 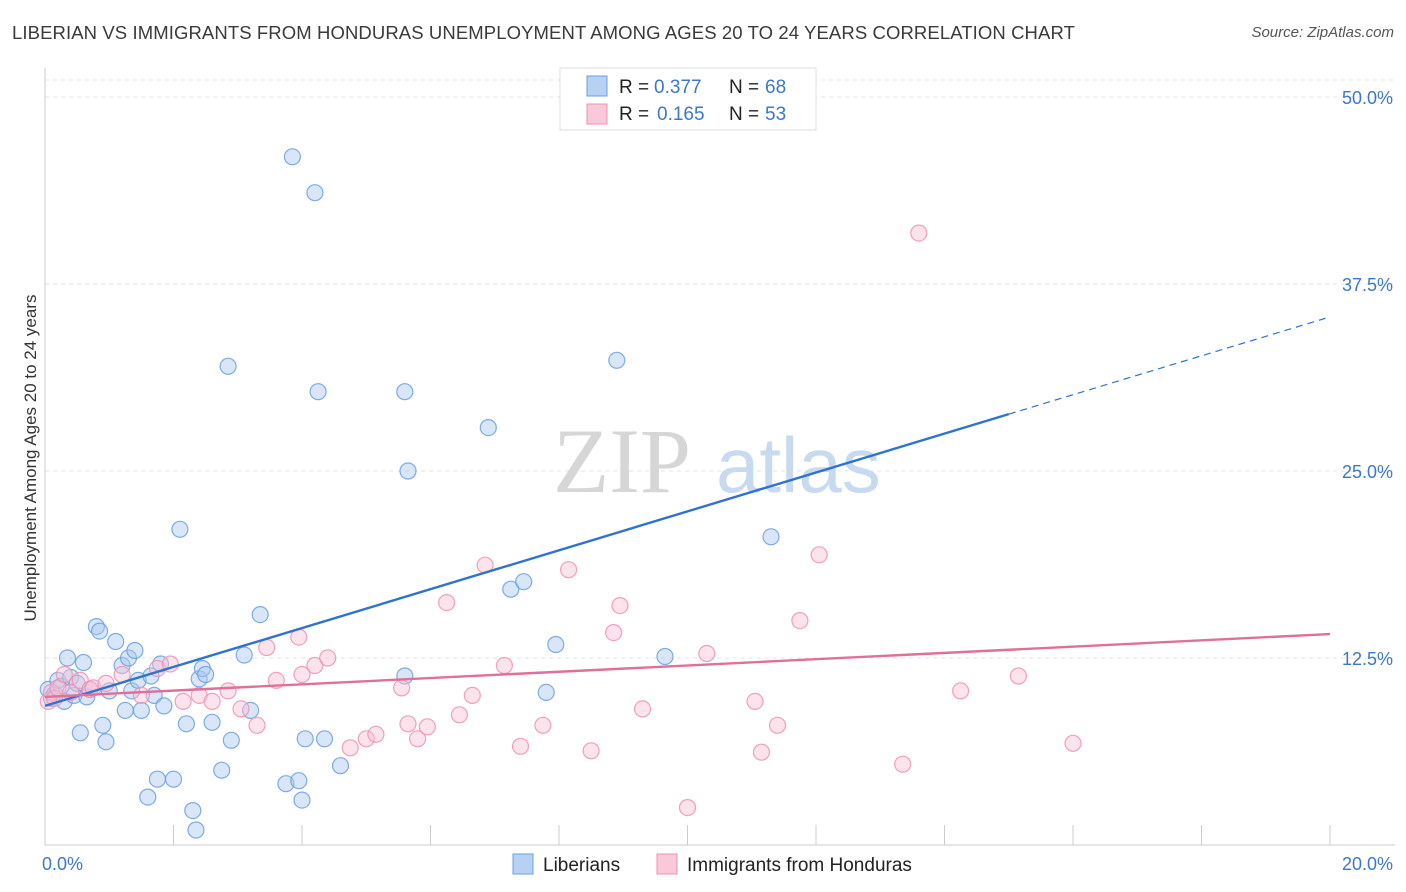 I want to click on trend-line-liberians-projection, so click(x=1169, y=365).